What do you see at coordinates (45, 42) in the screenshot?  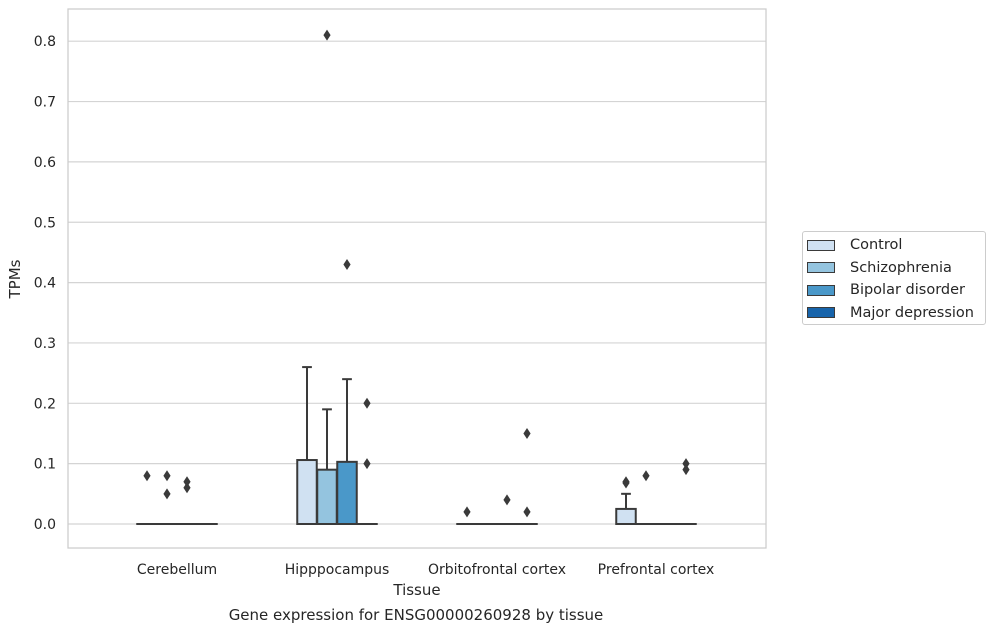 I see `y-tick-label: 0.8` at bounding box center [45, 42].